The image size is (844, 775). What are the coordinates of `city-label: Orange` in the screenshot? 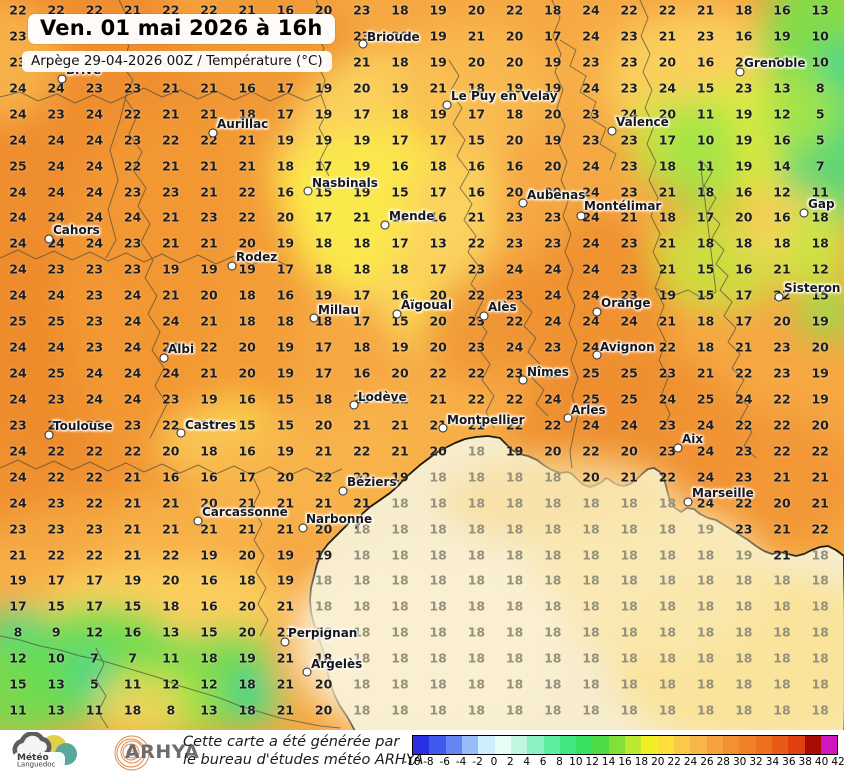 It's located at (626, 303).